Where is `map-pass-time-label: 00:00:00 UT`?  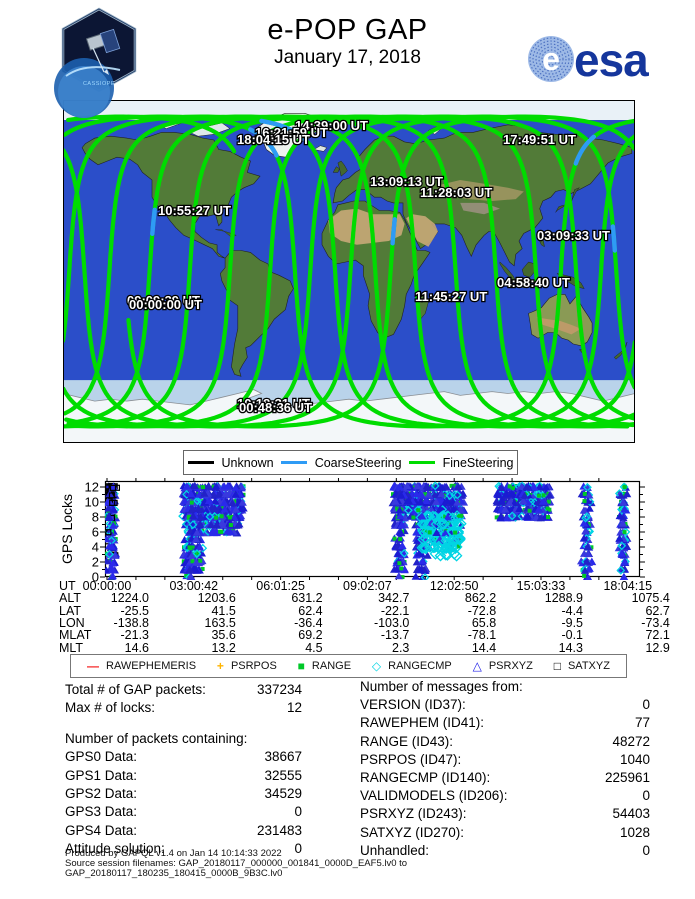
map-pass-time-label: 00:00:00 UT is located at coordinates (165, 304).